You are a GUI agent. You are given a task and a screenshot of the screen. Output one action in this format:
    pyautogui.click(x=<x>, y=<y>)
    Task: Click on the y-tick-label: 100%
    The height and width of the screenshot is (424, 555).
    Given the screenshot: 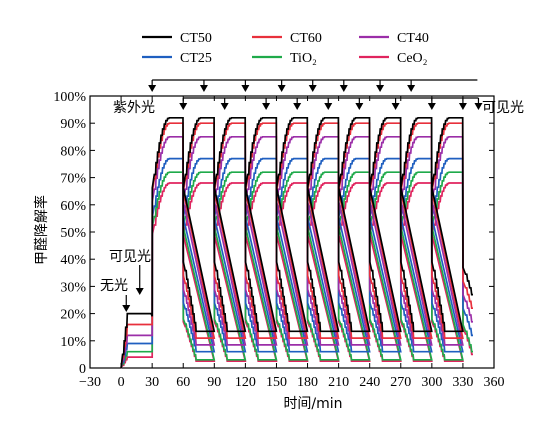 What is the action you would take?
    pyautogui.click(x=69, y=97)
    